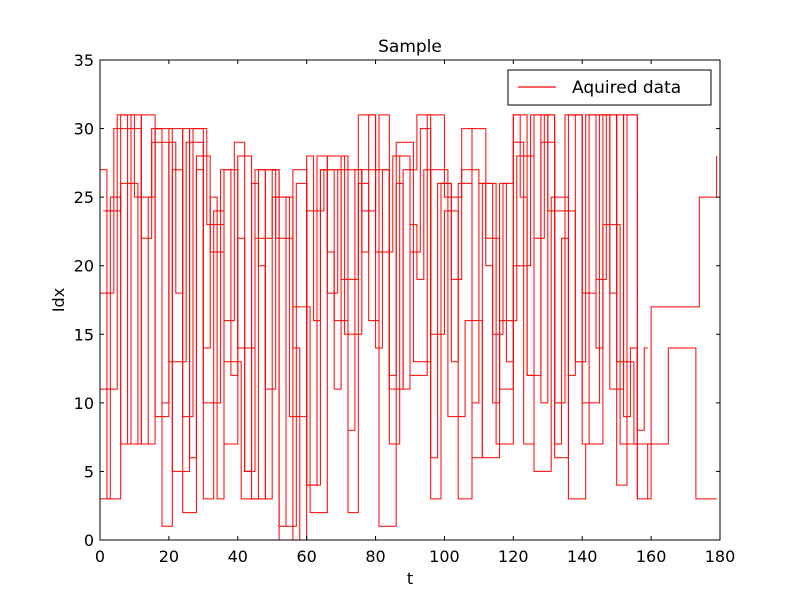 This screenshot has height=604, width=800. What do you see at coordinates (513, 556) in the screenshot?
I see `x-tick-label: 120` at bounding box center [513, 556].